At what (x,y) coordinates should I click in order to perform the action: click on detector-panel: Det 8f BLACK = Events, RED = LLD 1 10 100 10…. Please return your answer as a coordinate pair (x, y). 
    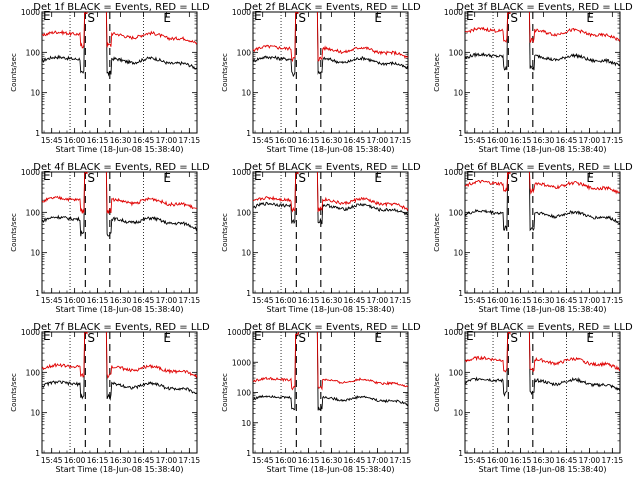
    Looking at the image, I should click on (321, 398).